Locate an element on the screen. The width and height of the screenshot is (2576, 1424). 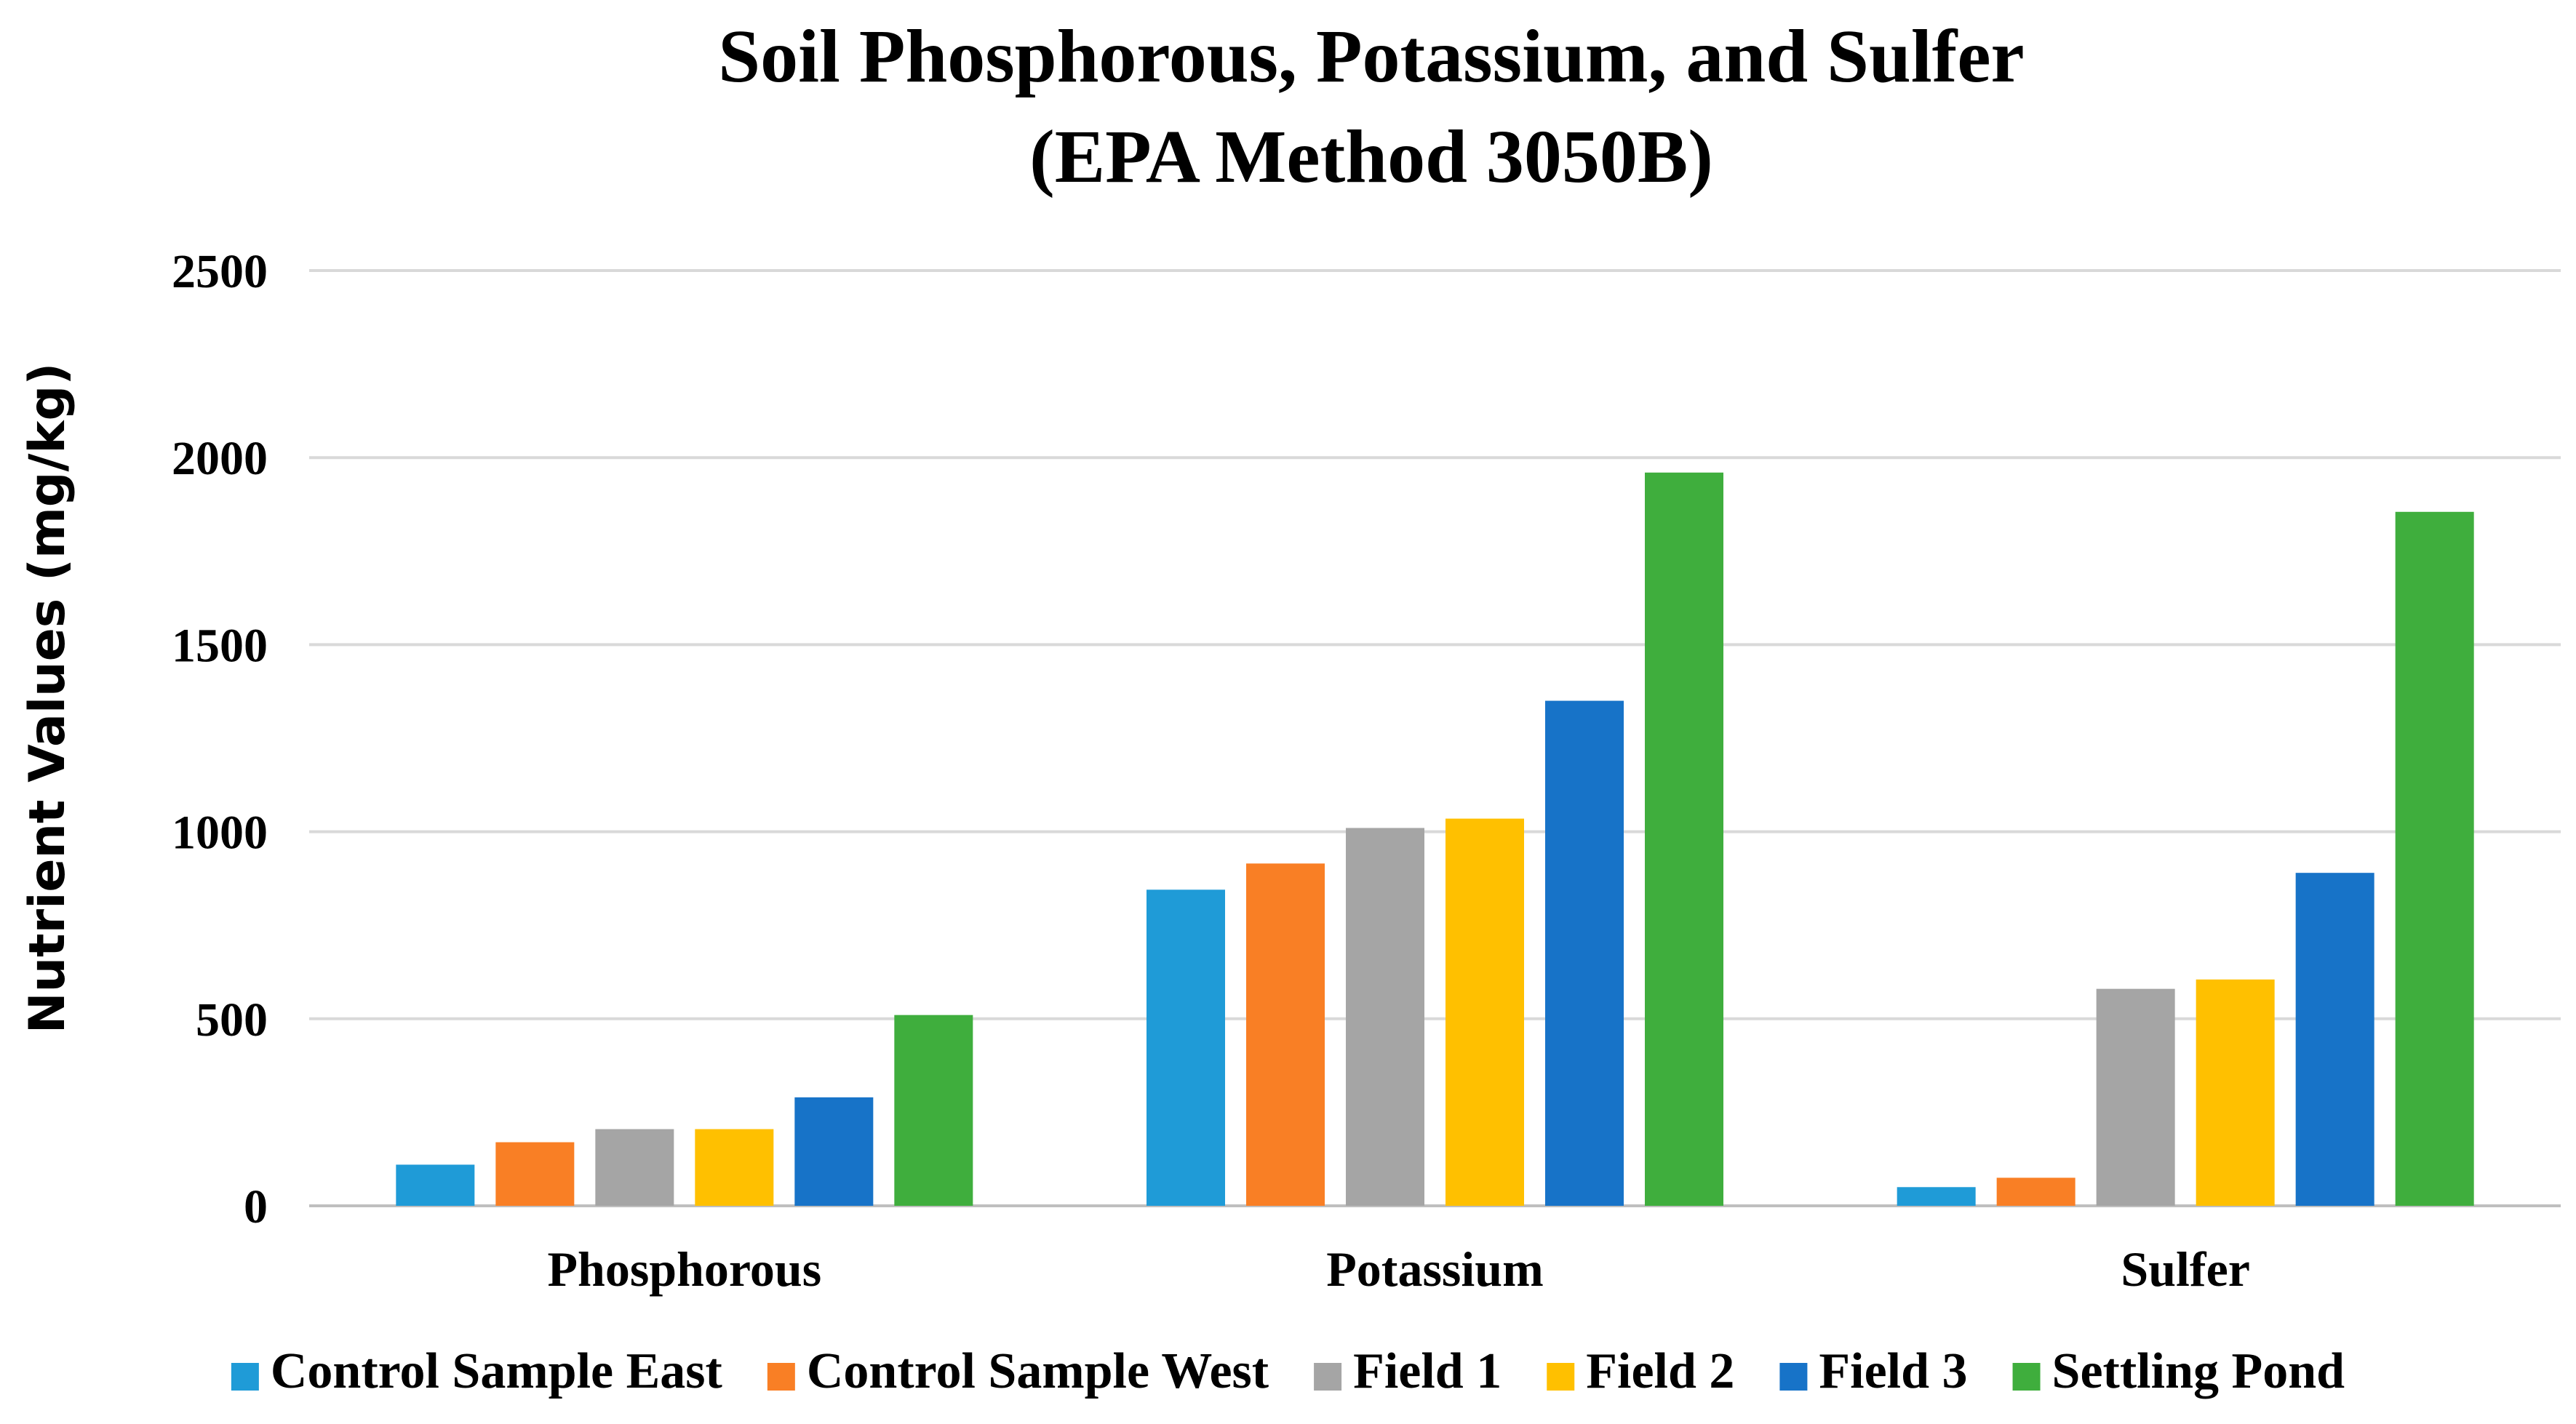
legend-item: Field 3 is located at coordinates (1873, 1371).